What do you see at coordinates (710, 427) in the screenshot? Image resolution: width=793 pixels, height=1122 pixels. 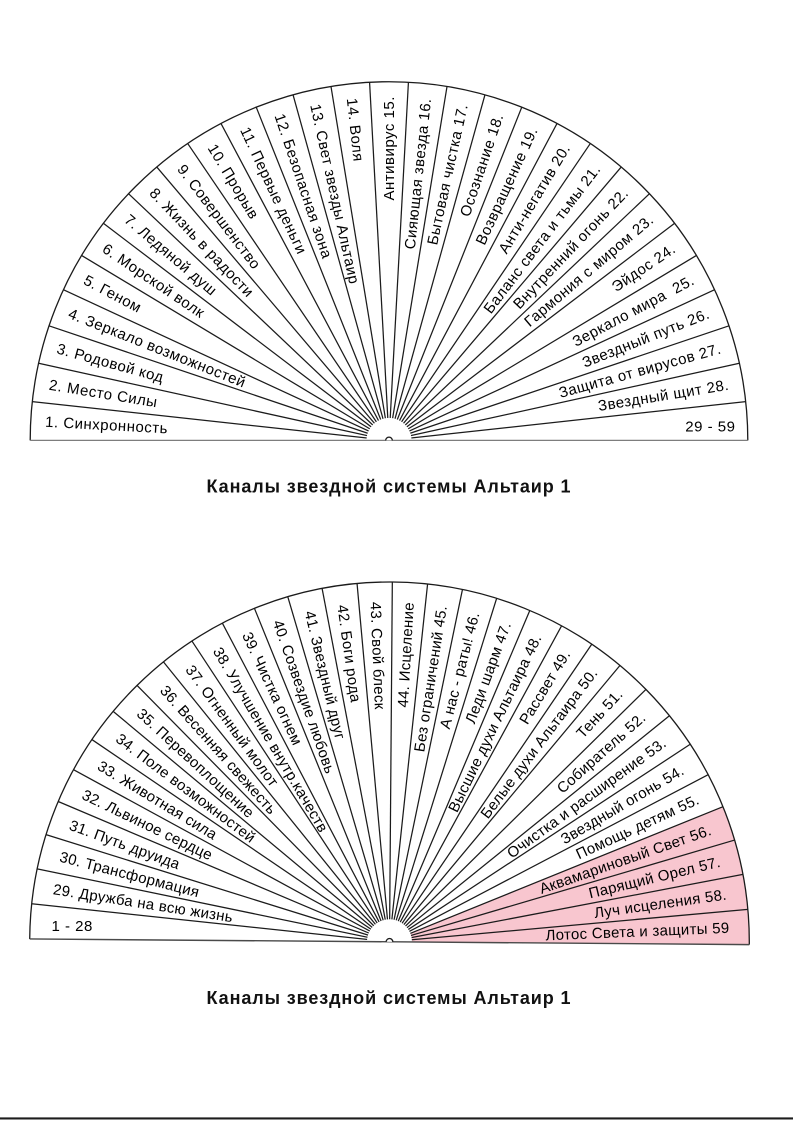 I see `svg-text: 29 - 59` at bounding box center [710, 427].